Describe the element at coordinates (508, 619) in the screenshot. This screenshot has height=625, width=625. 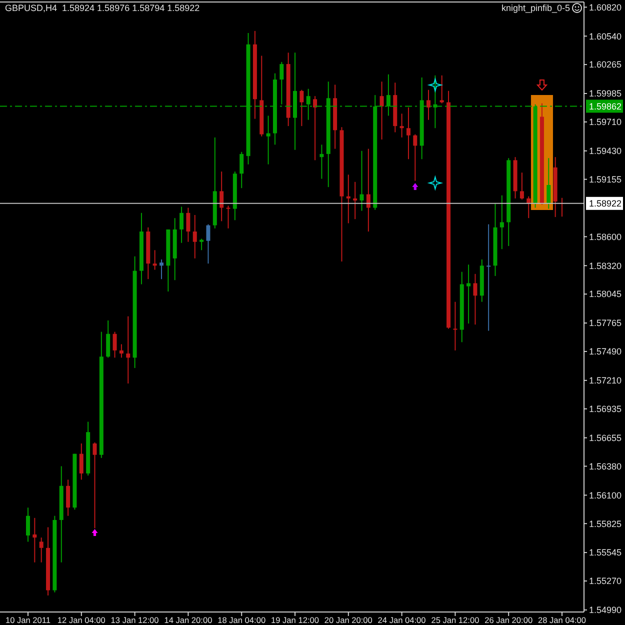
I see `x-tick-label: 26 Jan 20:00` at that location.